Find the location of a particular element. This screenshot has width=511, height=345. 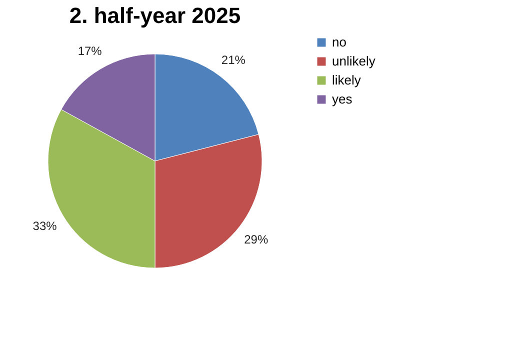

legend-label: yes is located at coordinates (342, 99).